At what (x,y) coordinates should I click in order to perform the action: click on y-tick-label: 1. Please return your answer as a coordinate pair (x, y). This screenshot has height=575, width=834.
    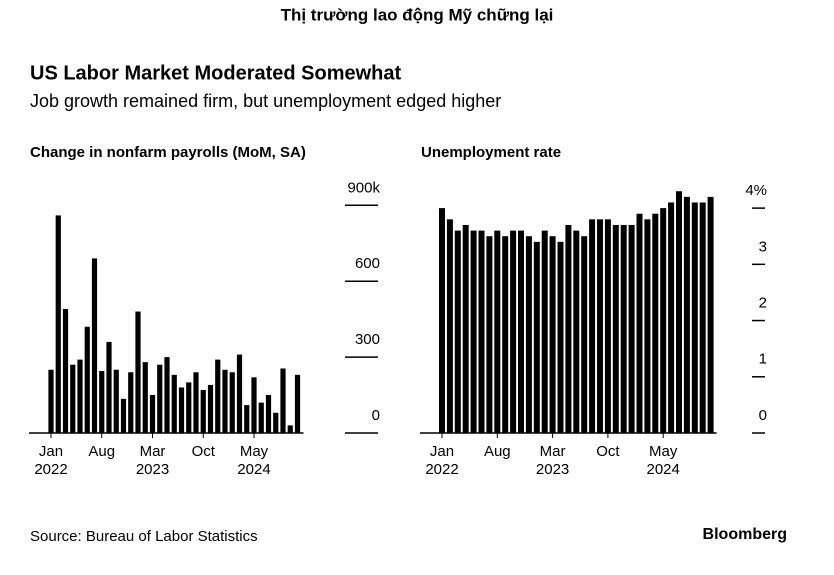
    Looking at the image, I should click on (763, 359).